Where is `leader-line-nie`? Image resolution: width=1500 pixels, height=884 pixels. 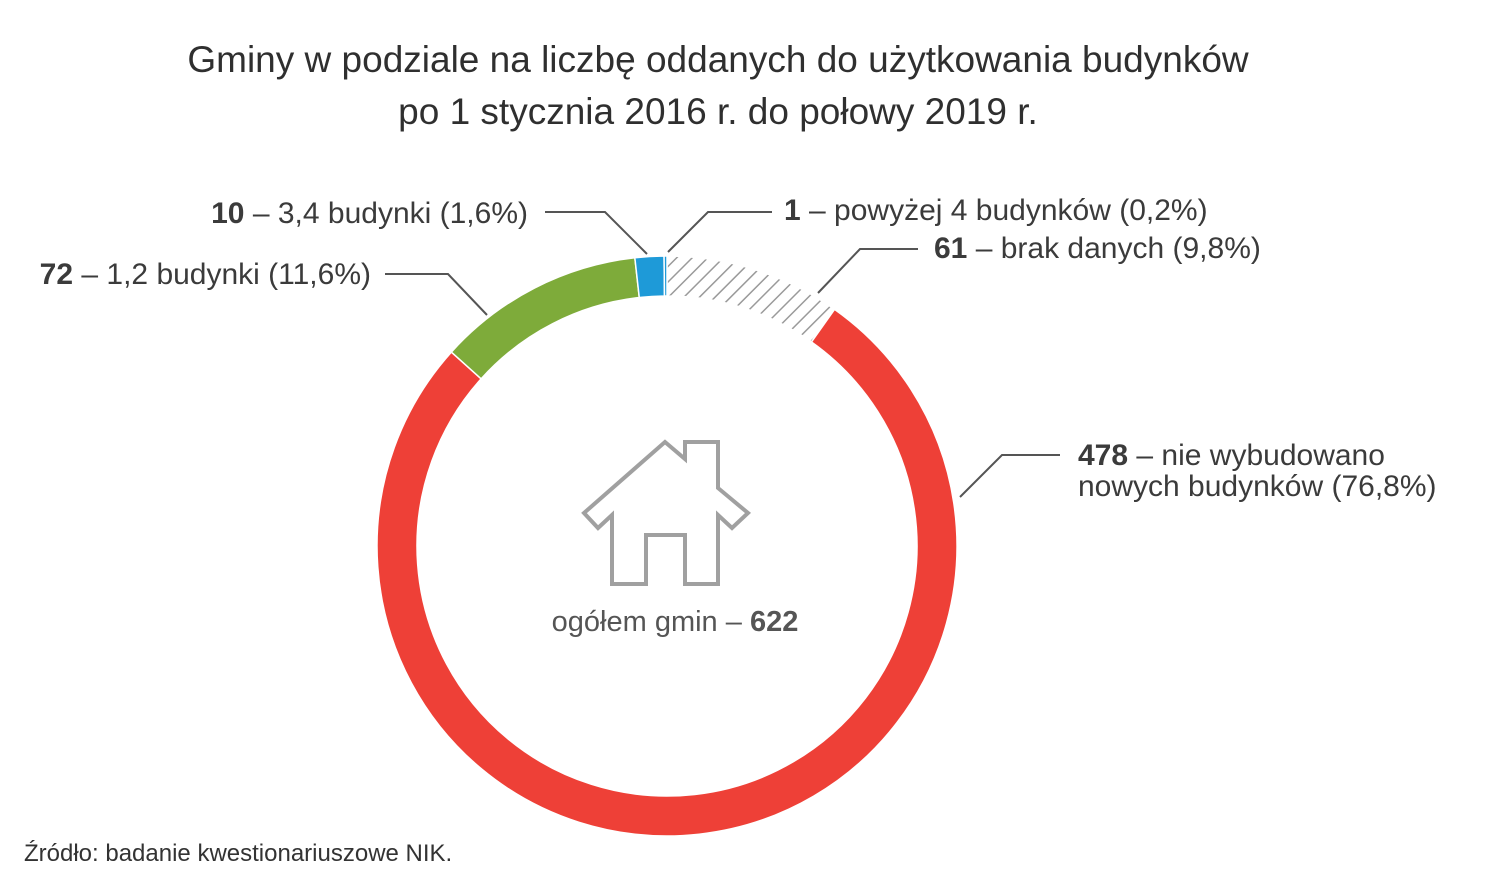 leader-line-nie is located at coordinates (1009, 476).